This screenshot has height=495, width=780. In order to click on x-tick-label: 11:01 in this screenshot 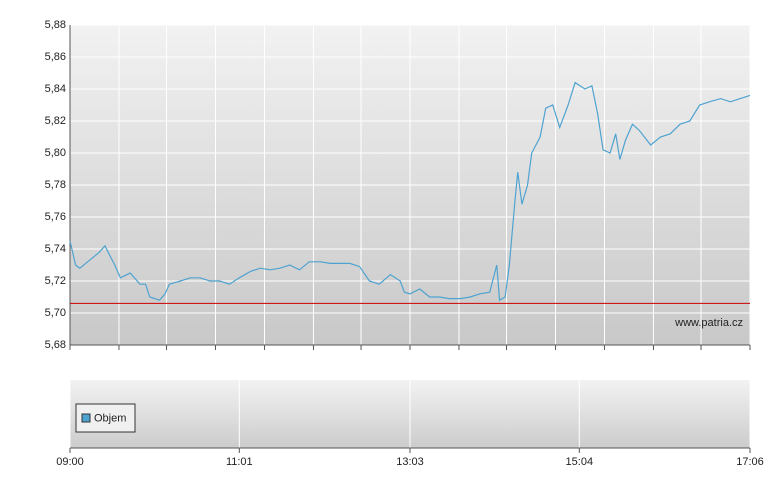, I will do `click(239, 462)`.